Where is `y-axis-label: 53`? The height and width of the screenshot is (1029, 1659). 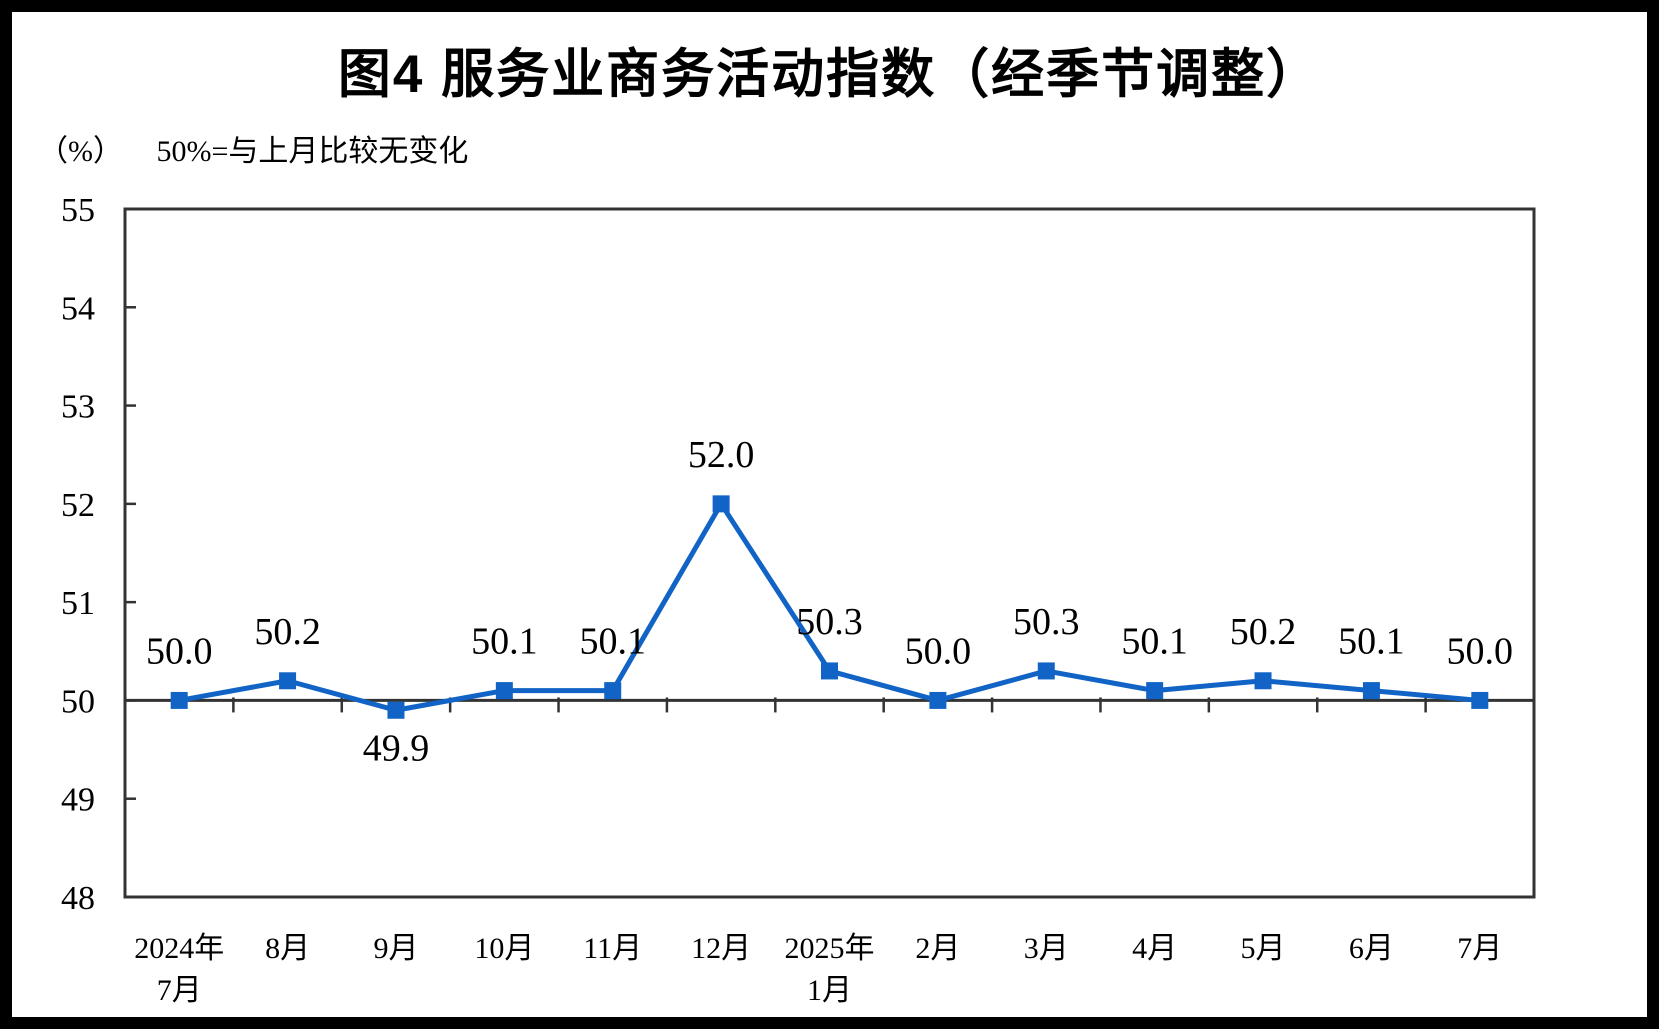
y-axis-label: 53 is located at coordinates (78, 407).